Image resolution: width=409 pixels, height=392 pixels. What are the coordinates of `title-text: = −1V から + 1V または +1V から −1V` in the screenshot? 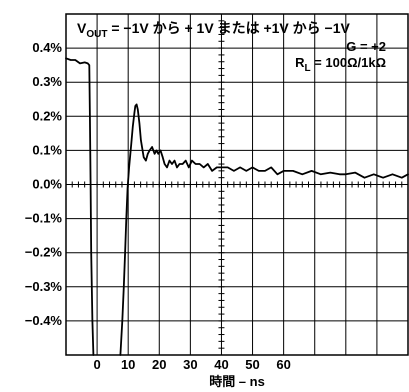 It's located at (228, 28).